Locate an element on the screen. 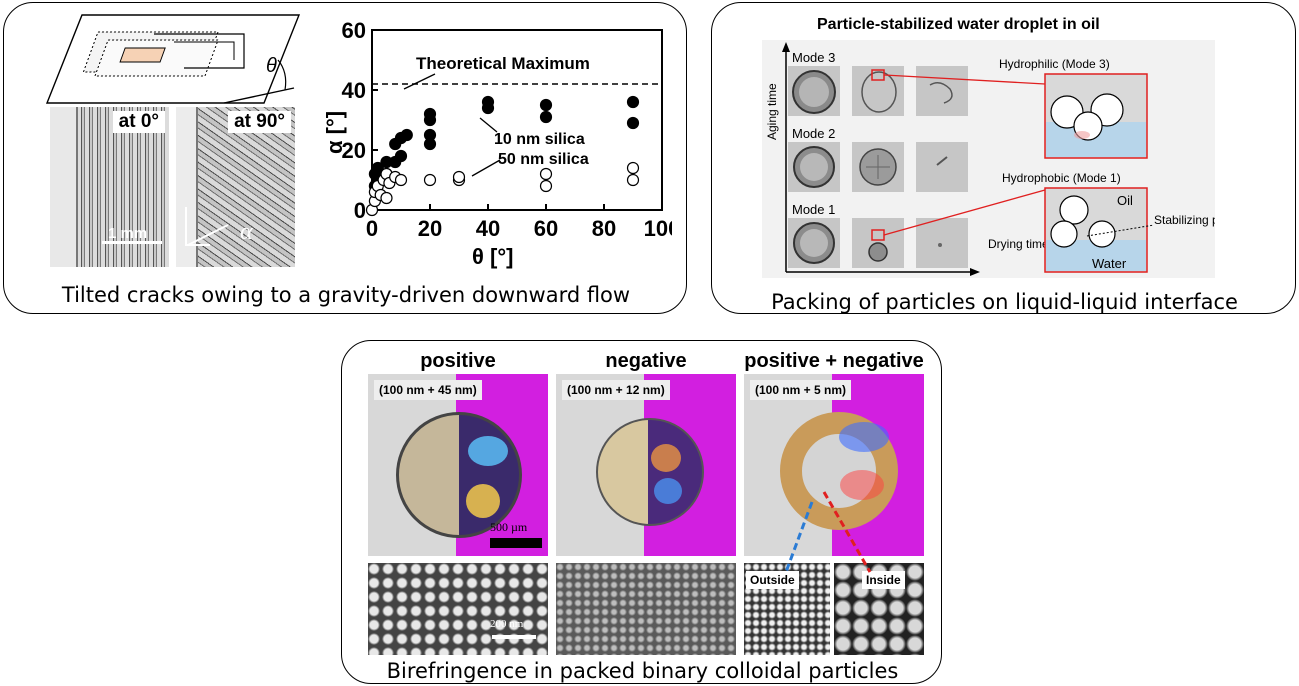  crack-image-0deg: at 0° 1 mm is located at coordinates (109, 187).